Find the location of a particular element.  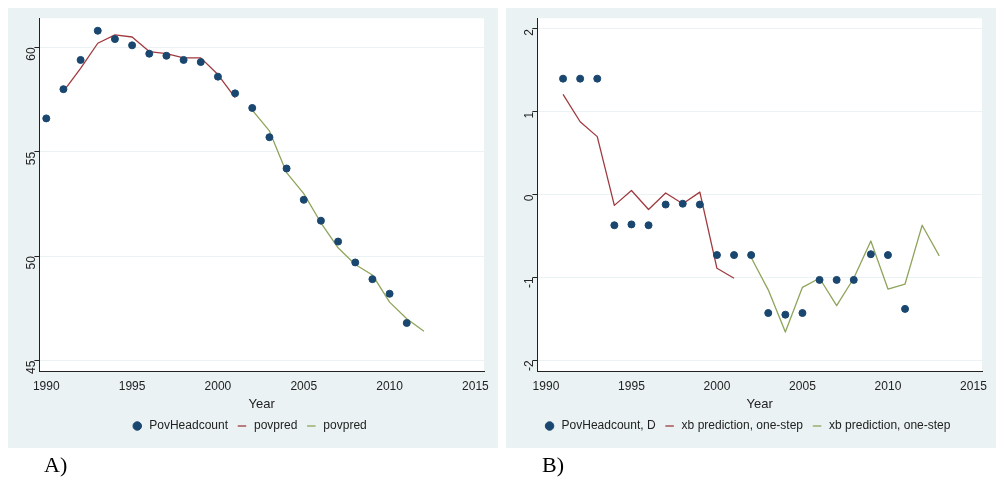

y-tick-label: 1 is located at coordinates (528, 115).